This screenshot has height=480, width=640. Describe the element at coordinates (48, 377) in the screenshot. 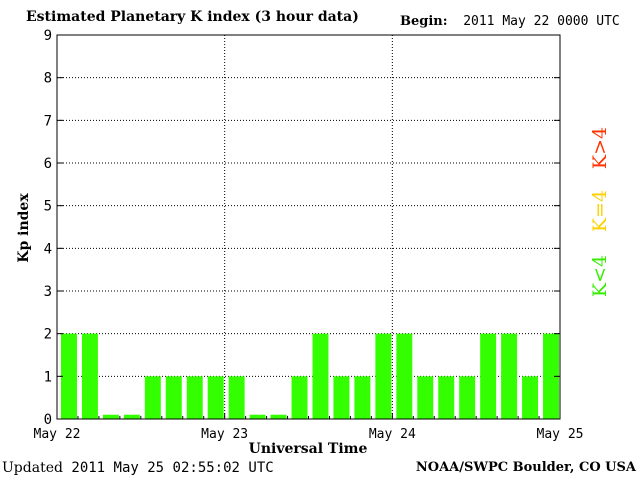

I see `y-tick-label: 1` at that location.